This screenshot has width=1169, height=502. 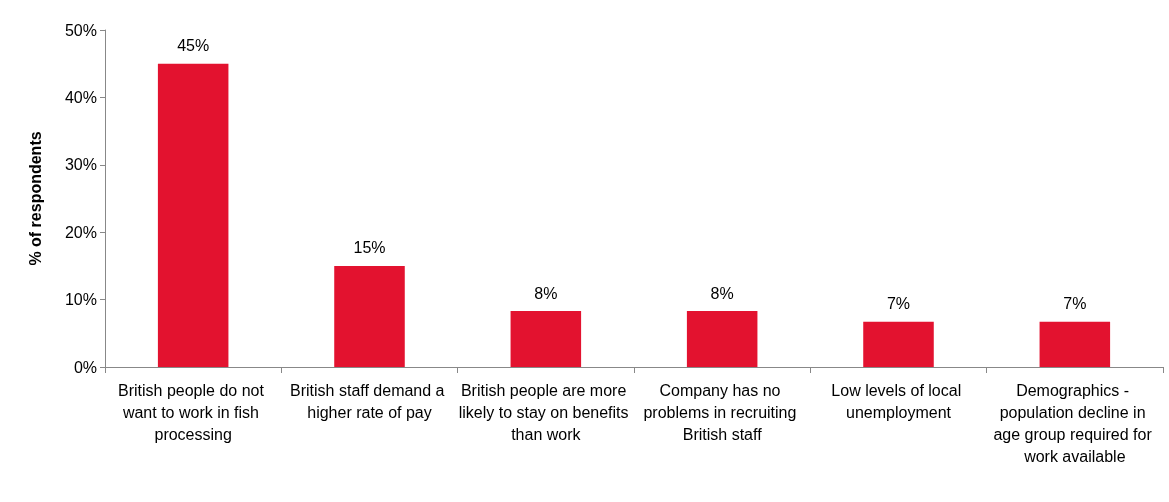 What do you see at coordinates (85, 367) in the screenshot?
I see `y-tick-label: 0%` at bounding box center [85, 367].